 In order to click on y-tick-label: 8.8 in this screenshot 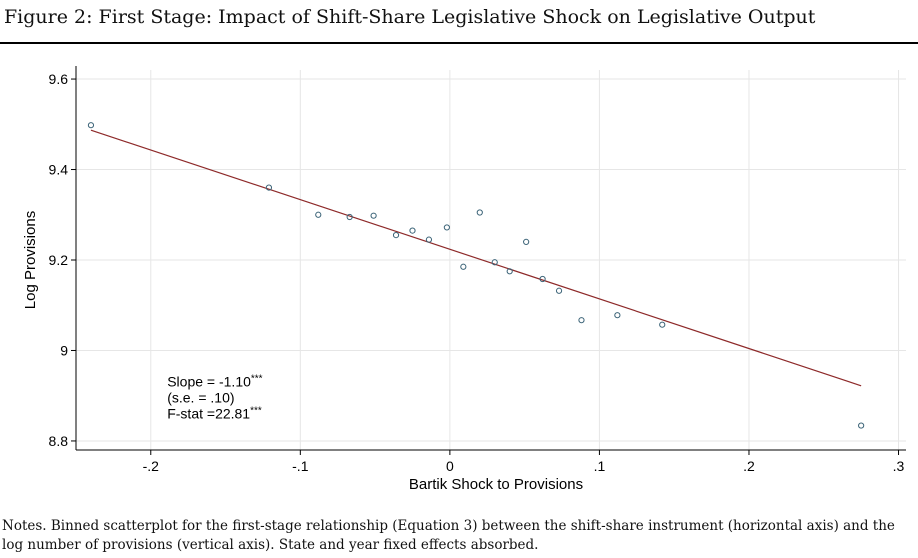, I will do `click(59, 441)`.